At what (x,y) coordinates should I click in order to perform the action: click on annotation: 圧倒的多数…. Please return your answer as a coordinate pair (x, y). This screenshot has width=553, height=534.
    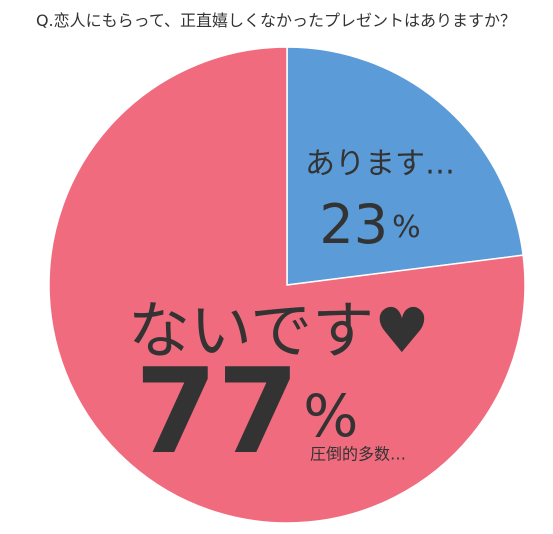
    Looking at the image, I should click on (358, 454).